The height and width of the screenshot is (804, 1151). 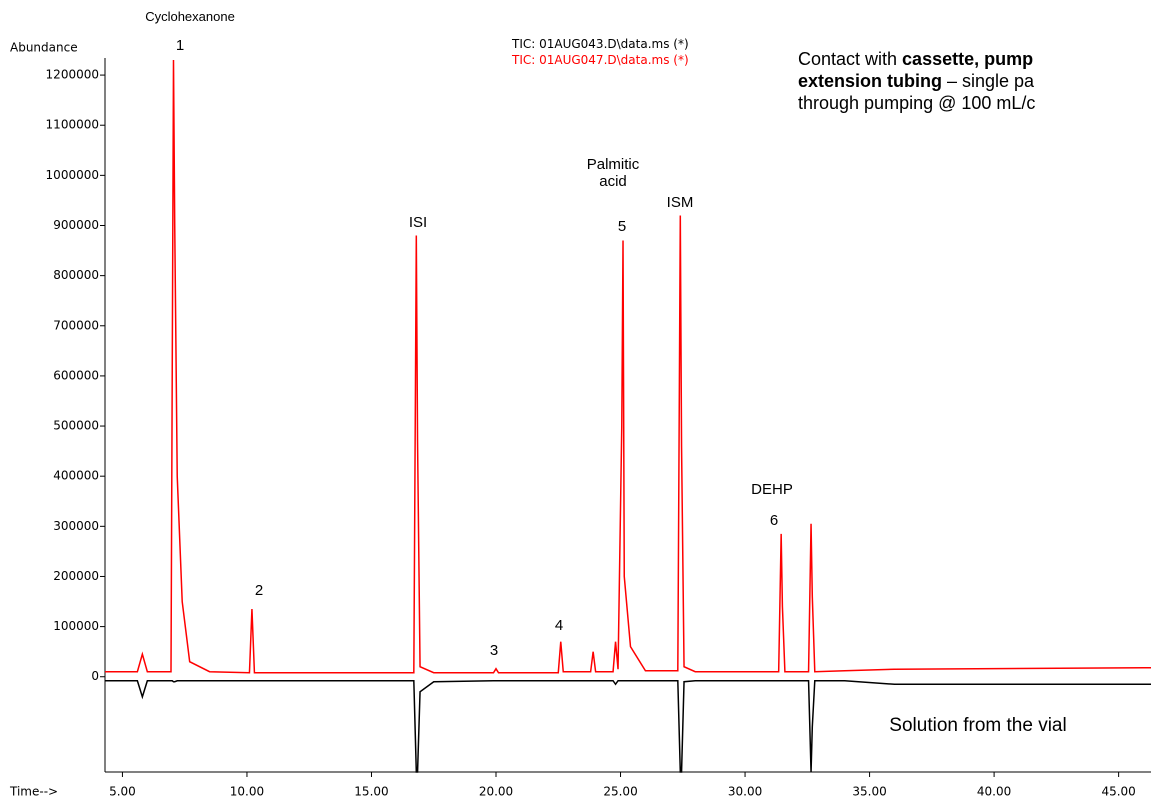 I want to click on y-tick-label: 900000, so click(x=76, y=225).